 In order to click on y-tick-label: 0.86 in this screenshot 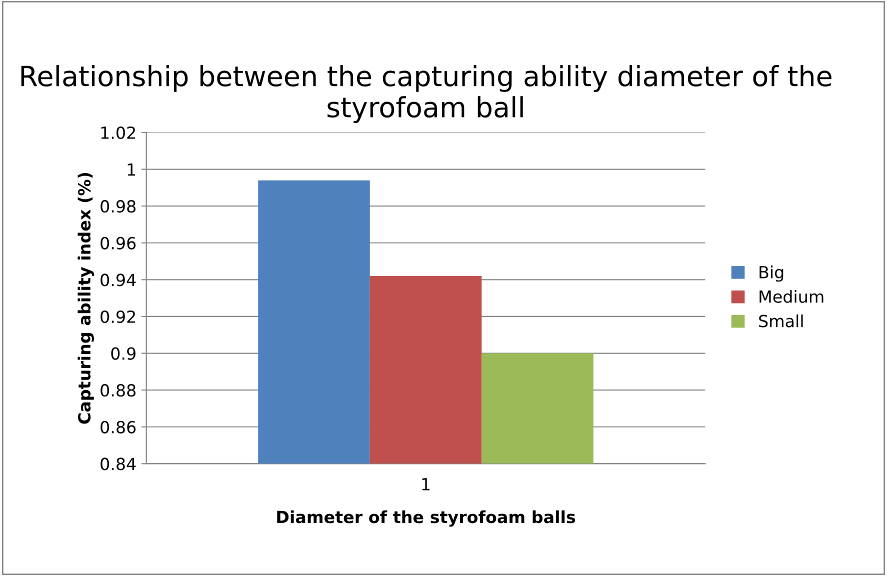, I will do `click(118, 427)`.